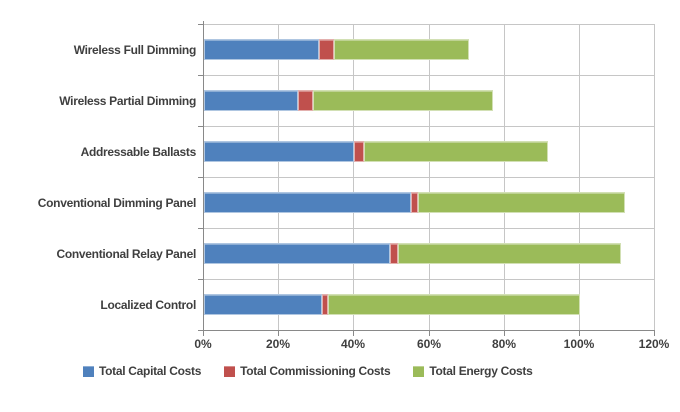 Image resolution: width=680 pixels, height=412 pixels. I want to click on legend-item-total-capital-costs: Total Capital Costs, so click(142, 371).